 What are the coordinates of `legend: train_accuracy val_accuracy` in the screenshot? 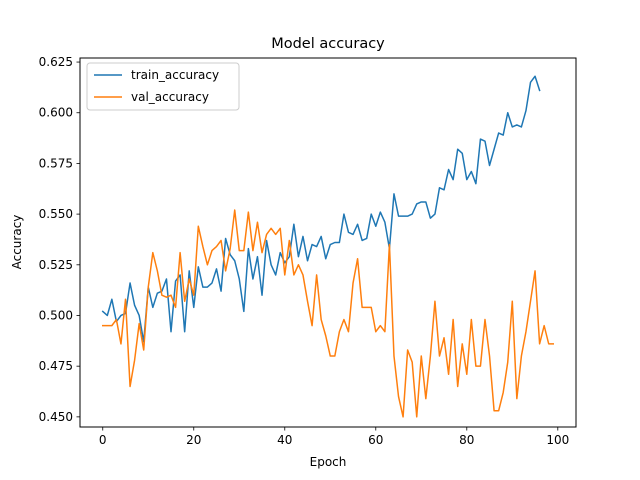 It's located at (163, 86).